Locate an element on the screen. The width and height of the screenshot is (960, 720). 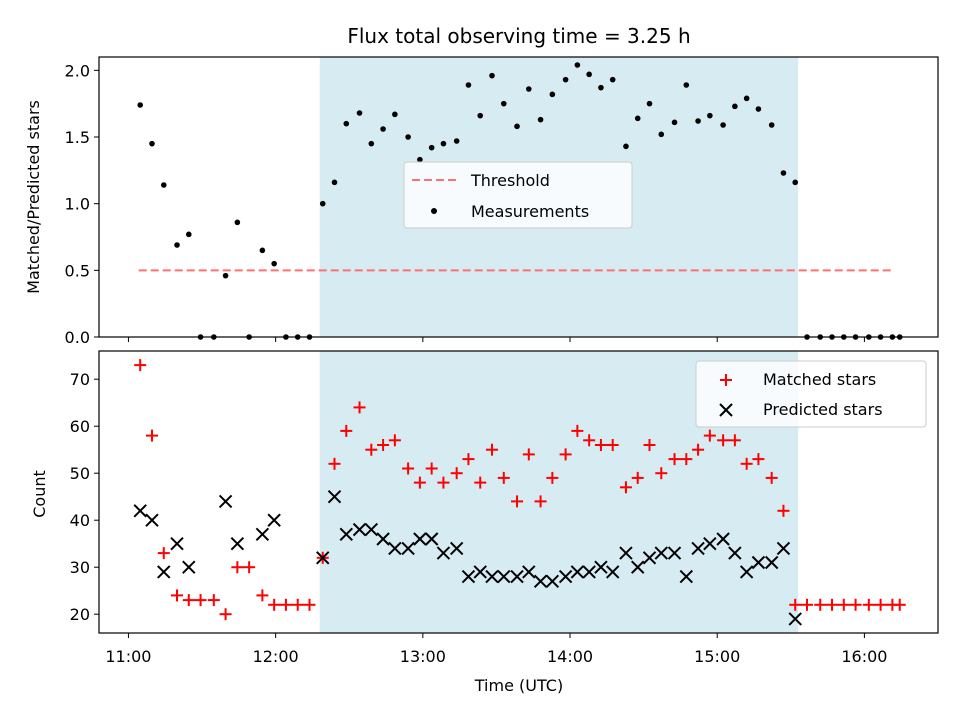
legend-predicted-label: Predicted stars is located at coordinates (823, 409).